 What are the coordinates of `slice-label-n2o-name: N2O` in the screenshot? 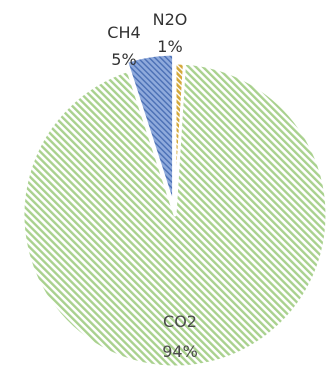 It's located at (170, 19).